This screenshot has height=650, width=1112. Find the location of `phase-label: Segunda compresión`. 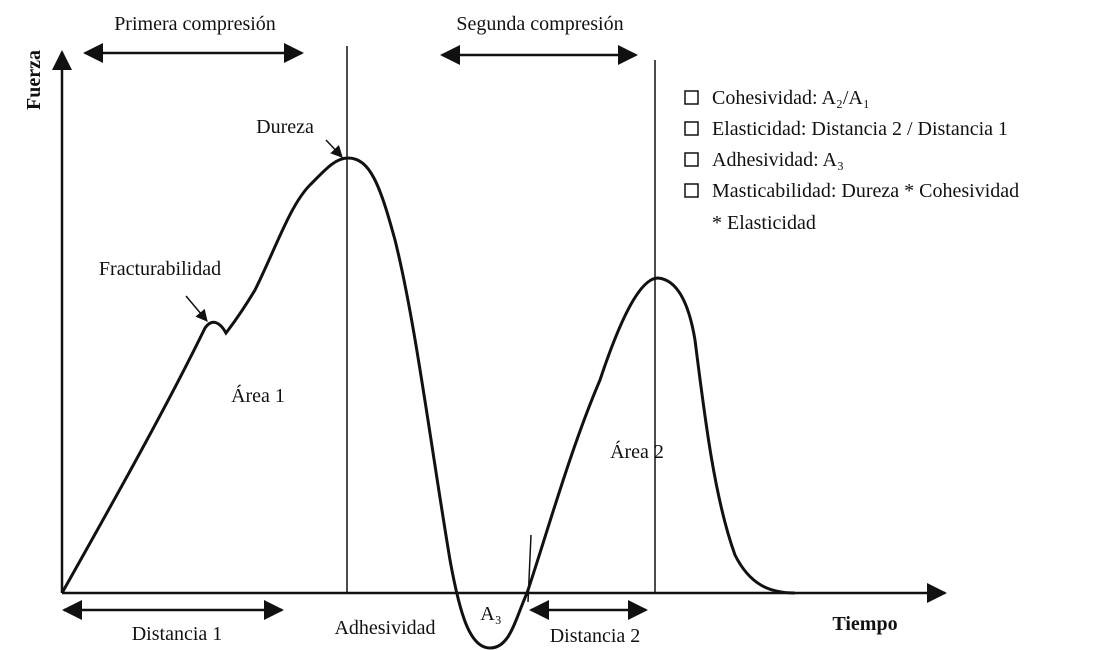

phase-label: Segunda compresión is located at coordinates (539, 24).